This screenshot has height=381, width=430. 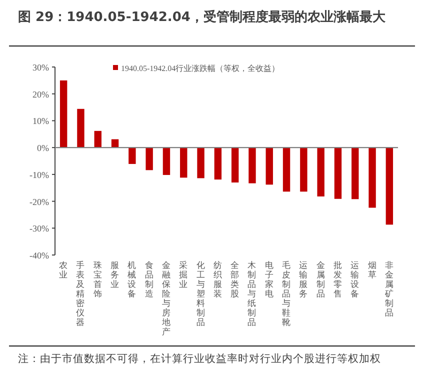 What do you see at coordinates (41, 67) in the screenshot?
I see `y-tick-label: 30%` at bounding box center [41, 67].